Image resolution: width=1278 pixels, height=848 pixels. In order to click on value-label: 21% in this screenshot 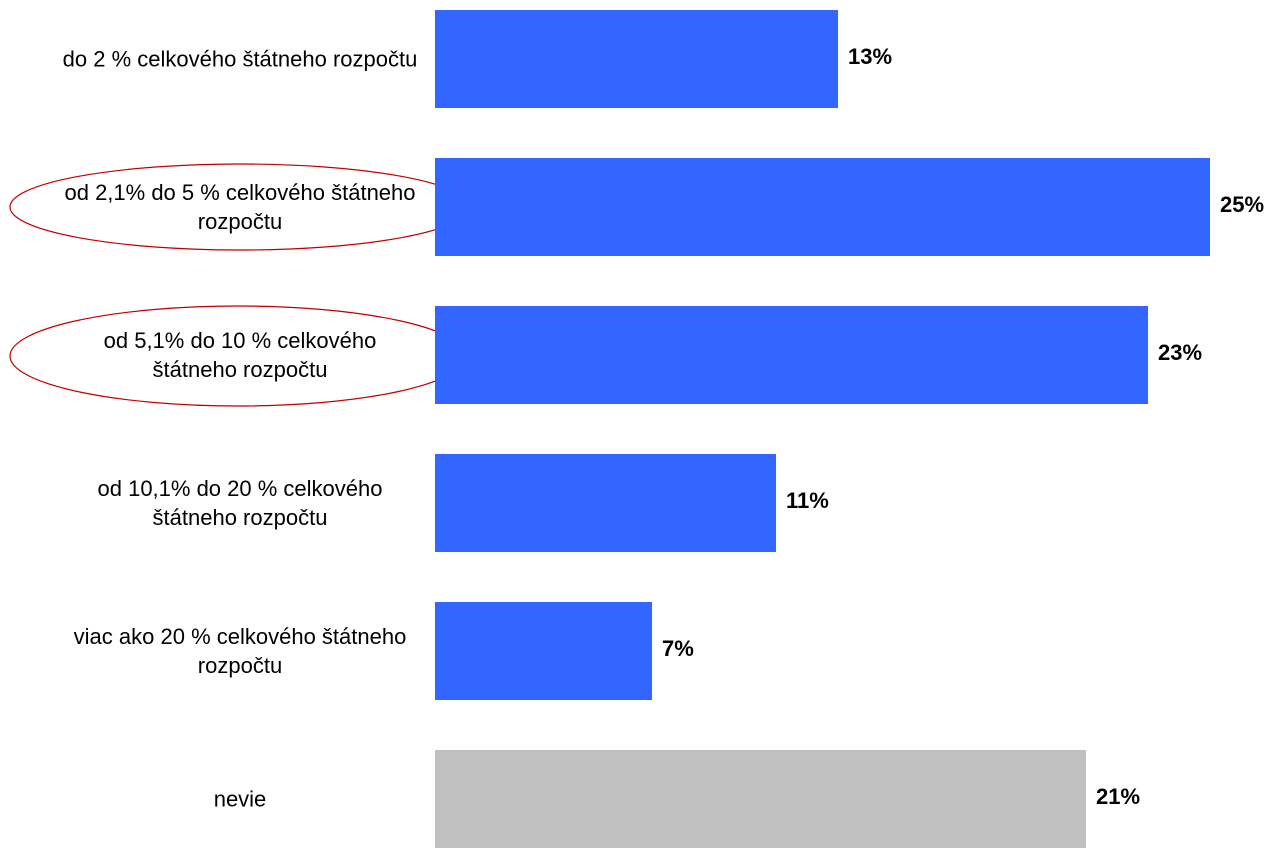, I will do `click(1118, 796)`.